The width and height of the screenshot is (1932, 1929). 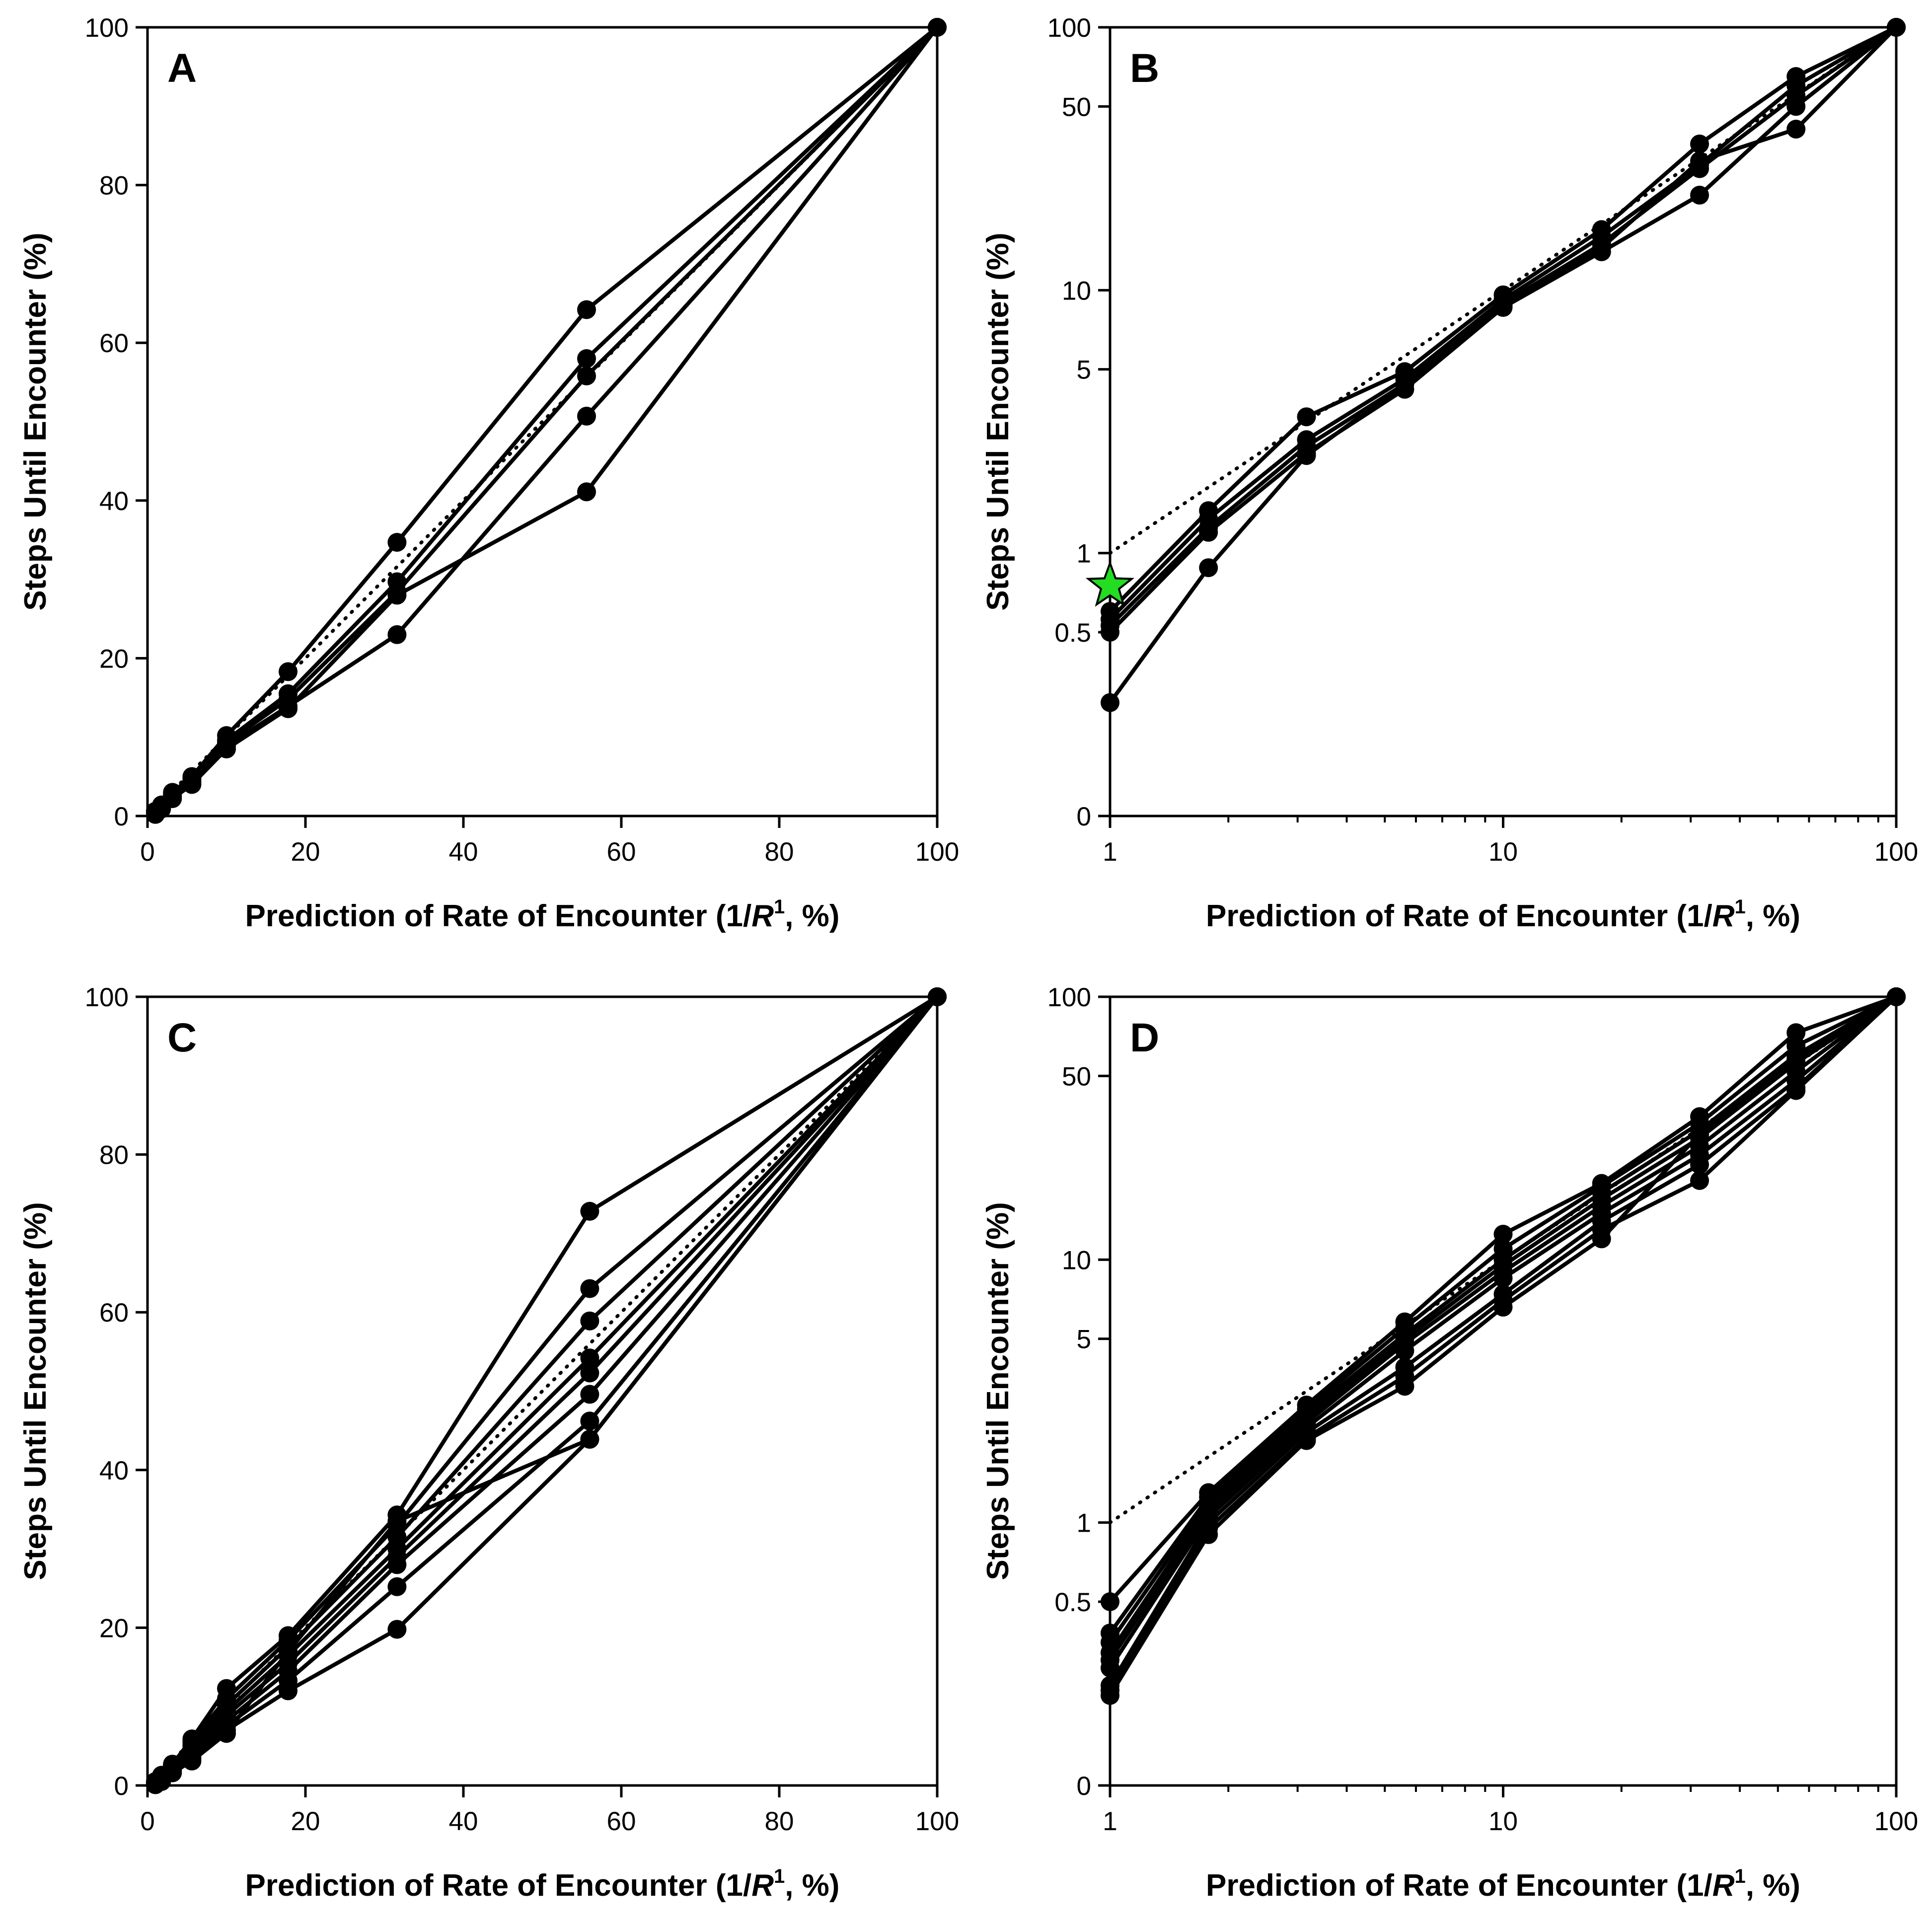 I want to click on data-point-d1, so click(x=1503, y=1234).